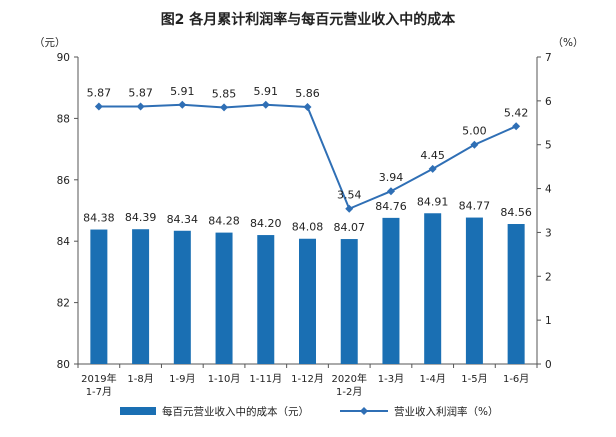 The image size is (616, 437). Describe the element at coordinates (50, 43) in the screenshot. I see `left-axis-unit: （元）` at that location.